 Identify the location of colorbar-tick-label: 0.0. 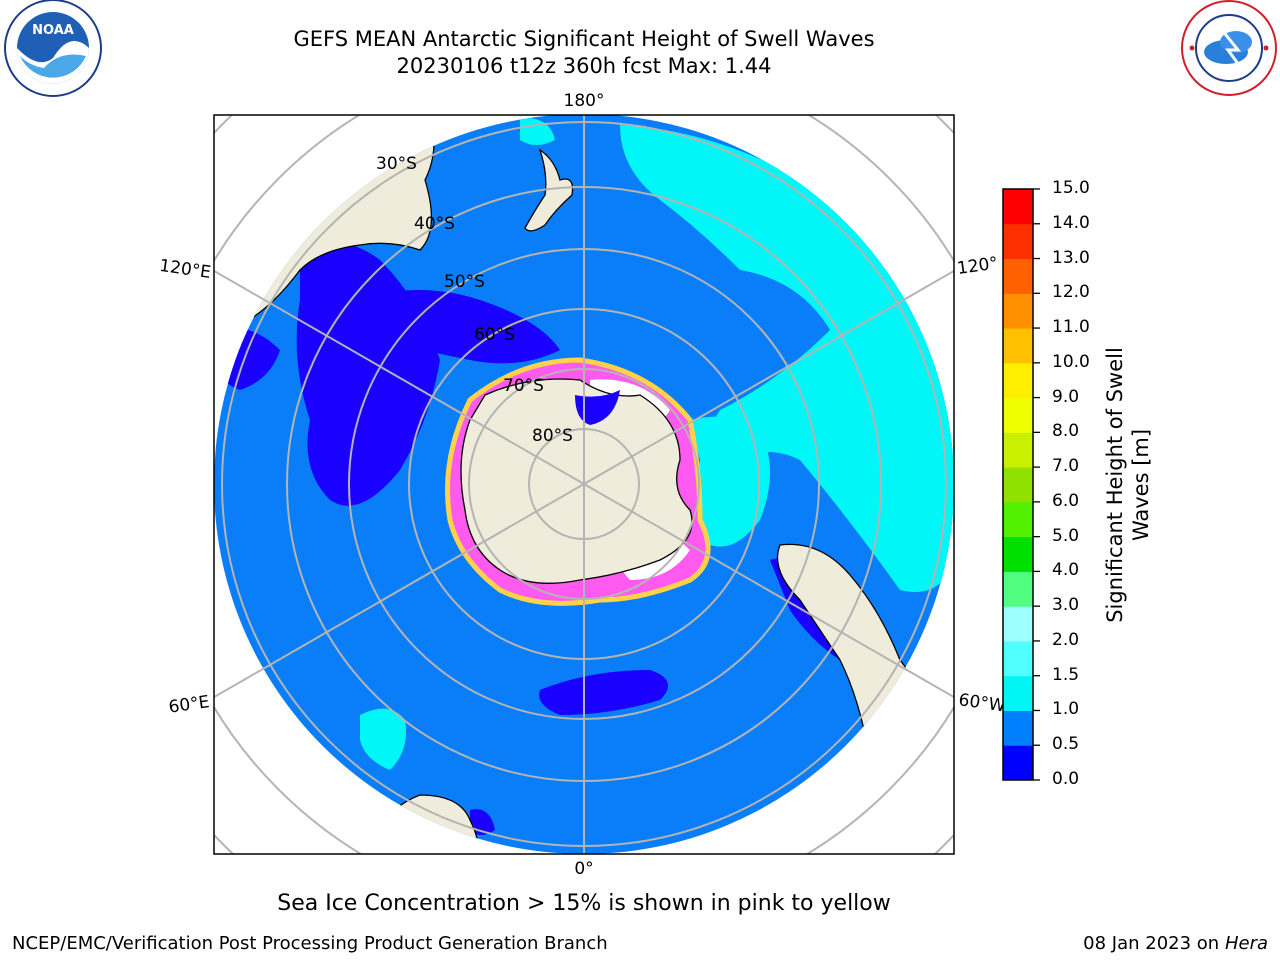
(1066, 779).